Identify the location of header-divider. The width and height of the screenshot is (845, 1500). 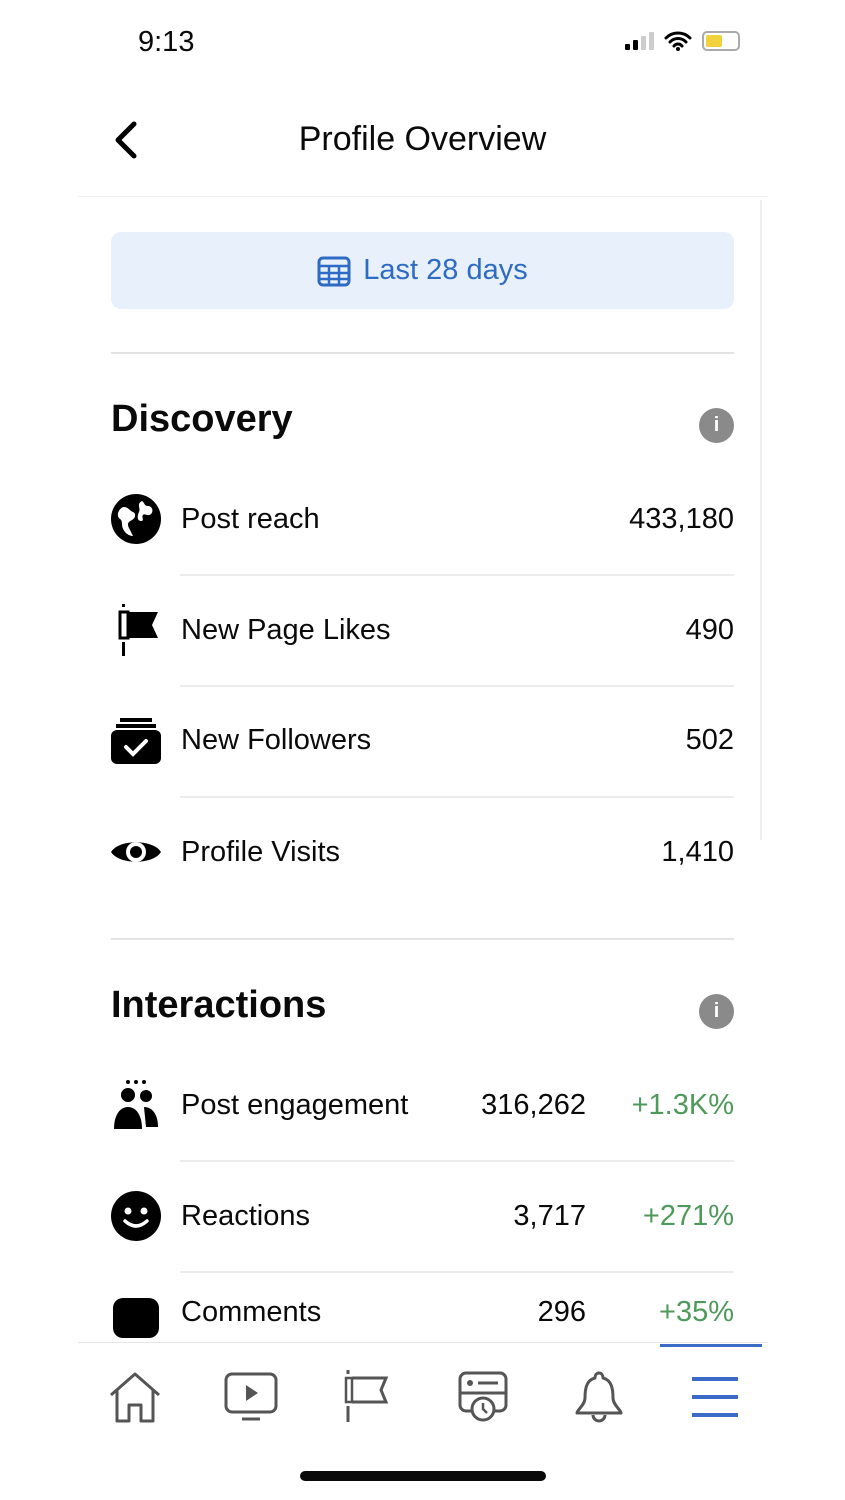
(423, 196).